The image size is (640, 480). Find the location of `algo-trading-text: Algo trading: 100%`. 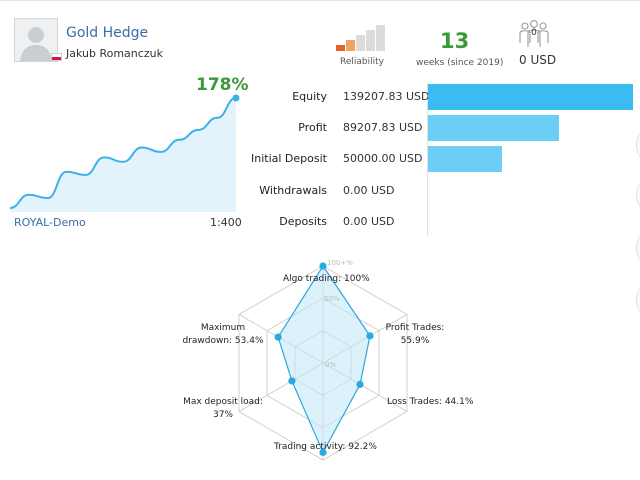

algo-trading-text: Algo trading: 100% is located at coordinates (326, 279).